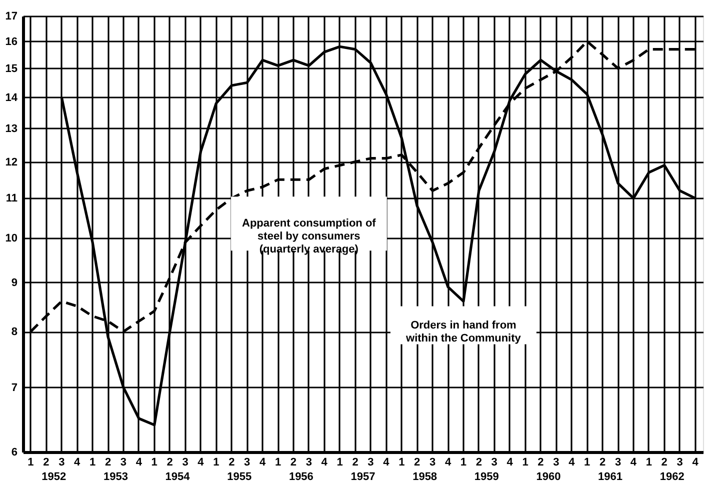  What do you see at coordinates (14, 452) in the screenshot?
I see `y-tick-label: 6` at bounding box center [14, 452].